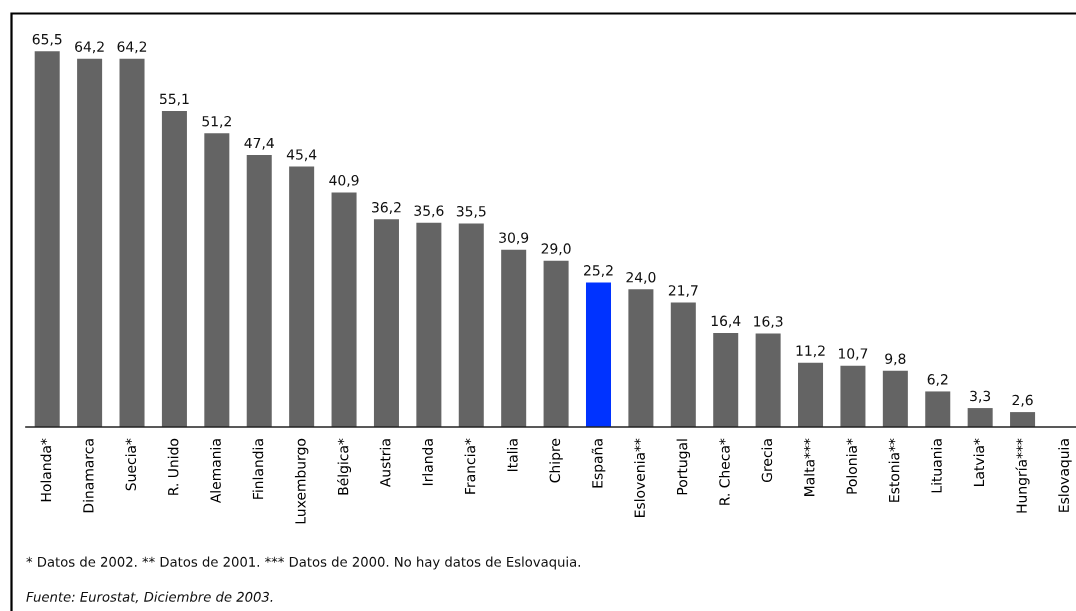 The height and width of the screenshot is (611, 1076). What do you see at coordinates (514, 238) in the screenshot?
I see `data-label: 30,9` at bounding box center [514, 238].